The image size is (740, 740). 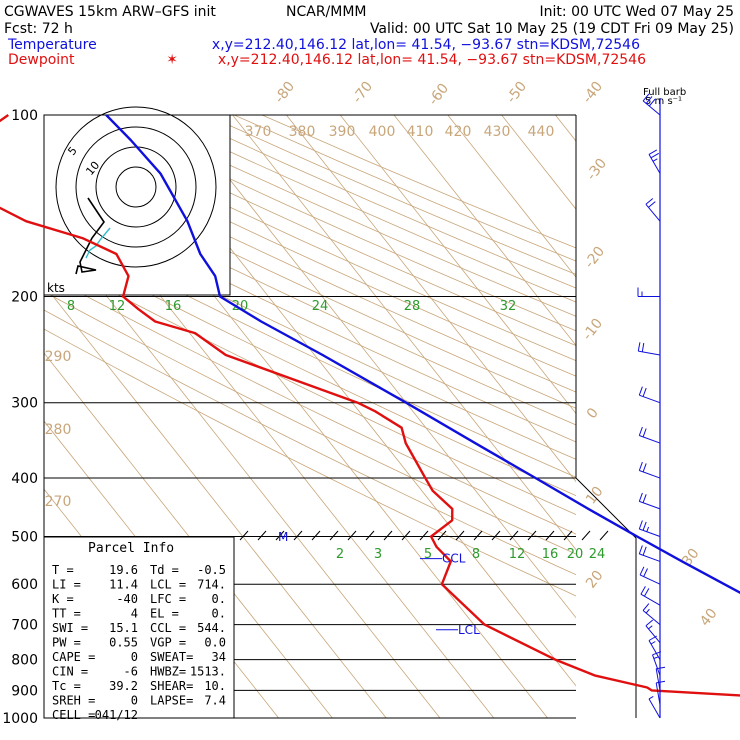 What do you see at coordinates (168, 672) in the screenshot?
I see `parcel-info-cell: HWBZ=` at bounding box center [168, 672].